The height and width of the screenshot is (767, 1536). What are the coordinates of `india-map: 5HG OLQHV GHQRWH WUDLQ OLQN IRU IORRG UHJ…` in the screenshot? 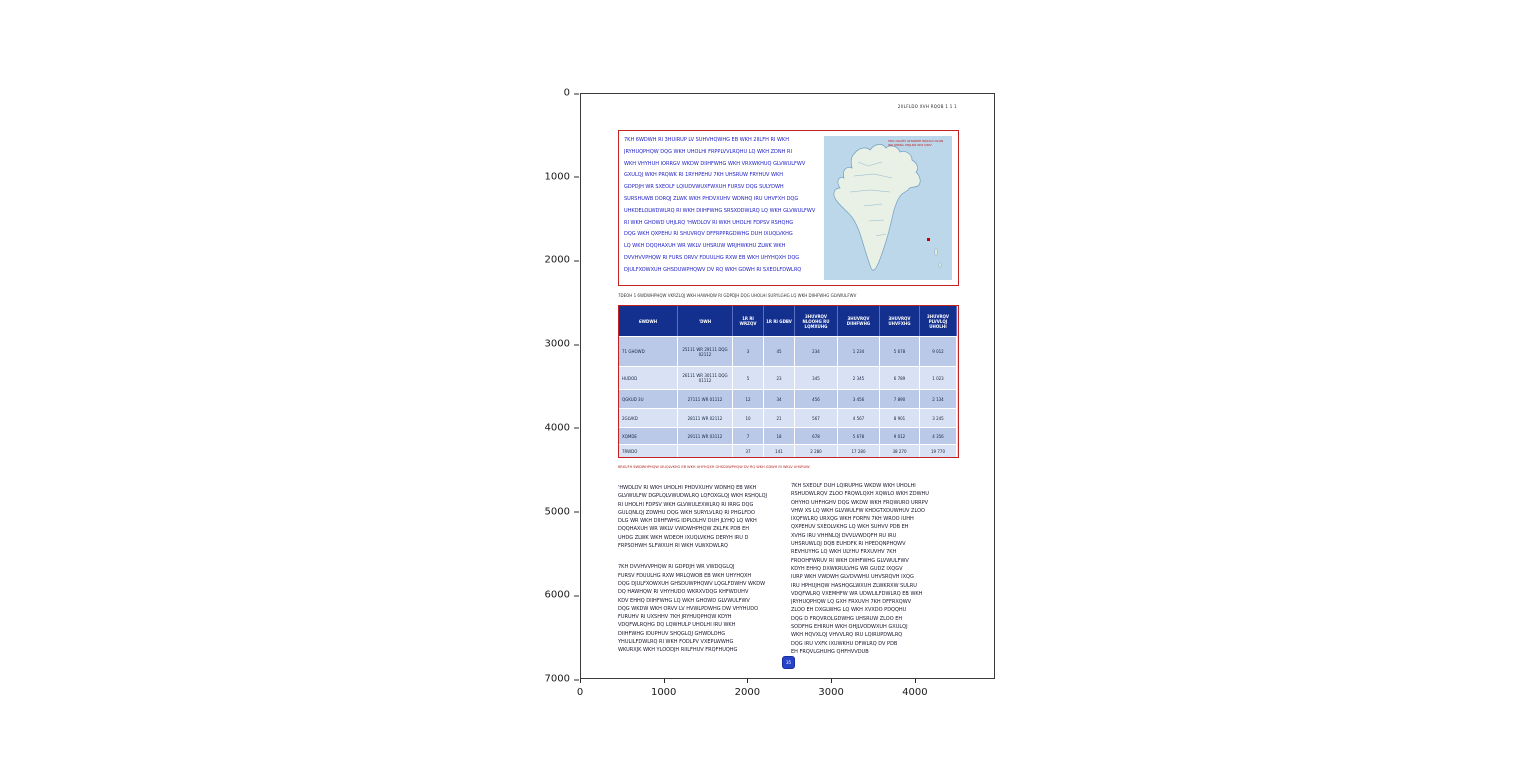 It's located at (888, 208).